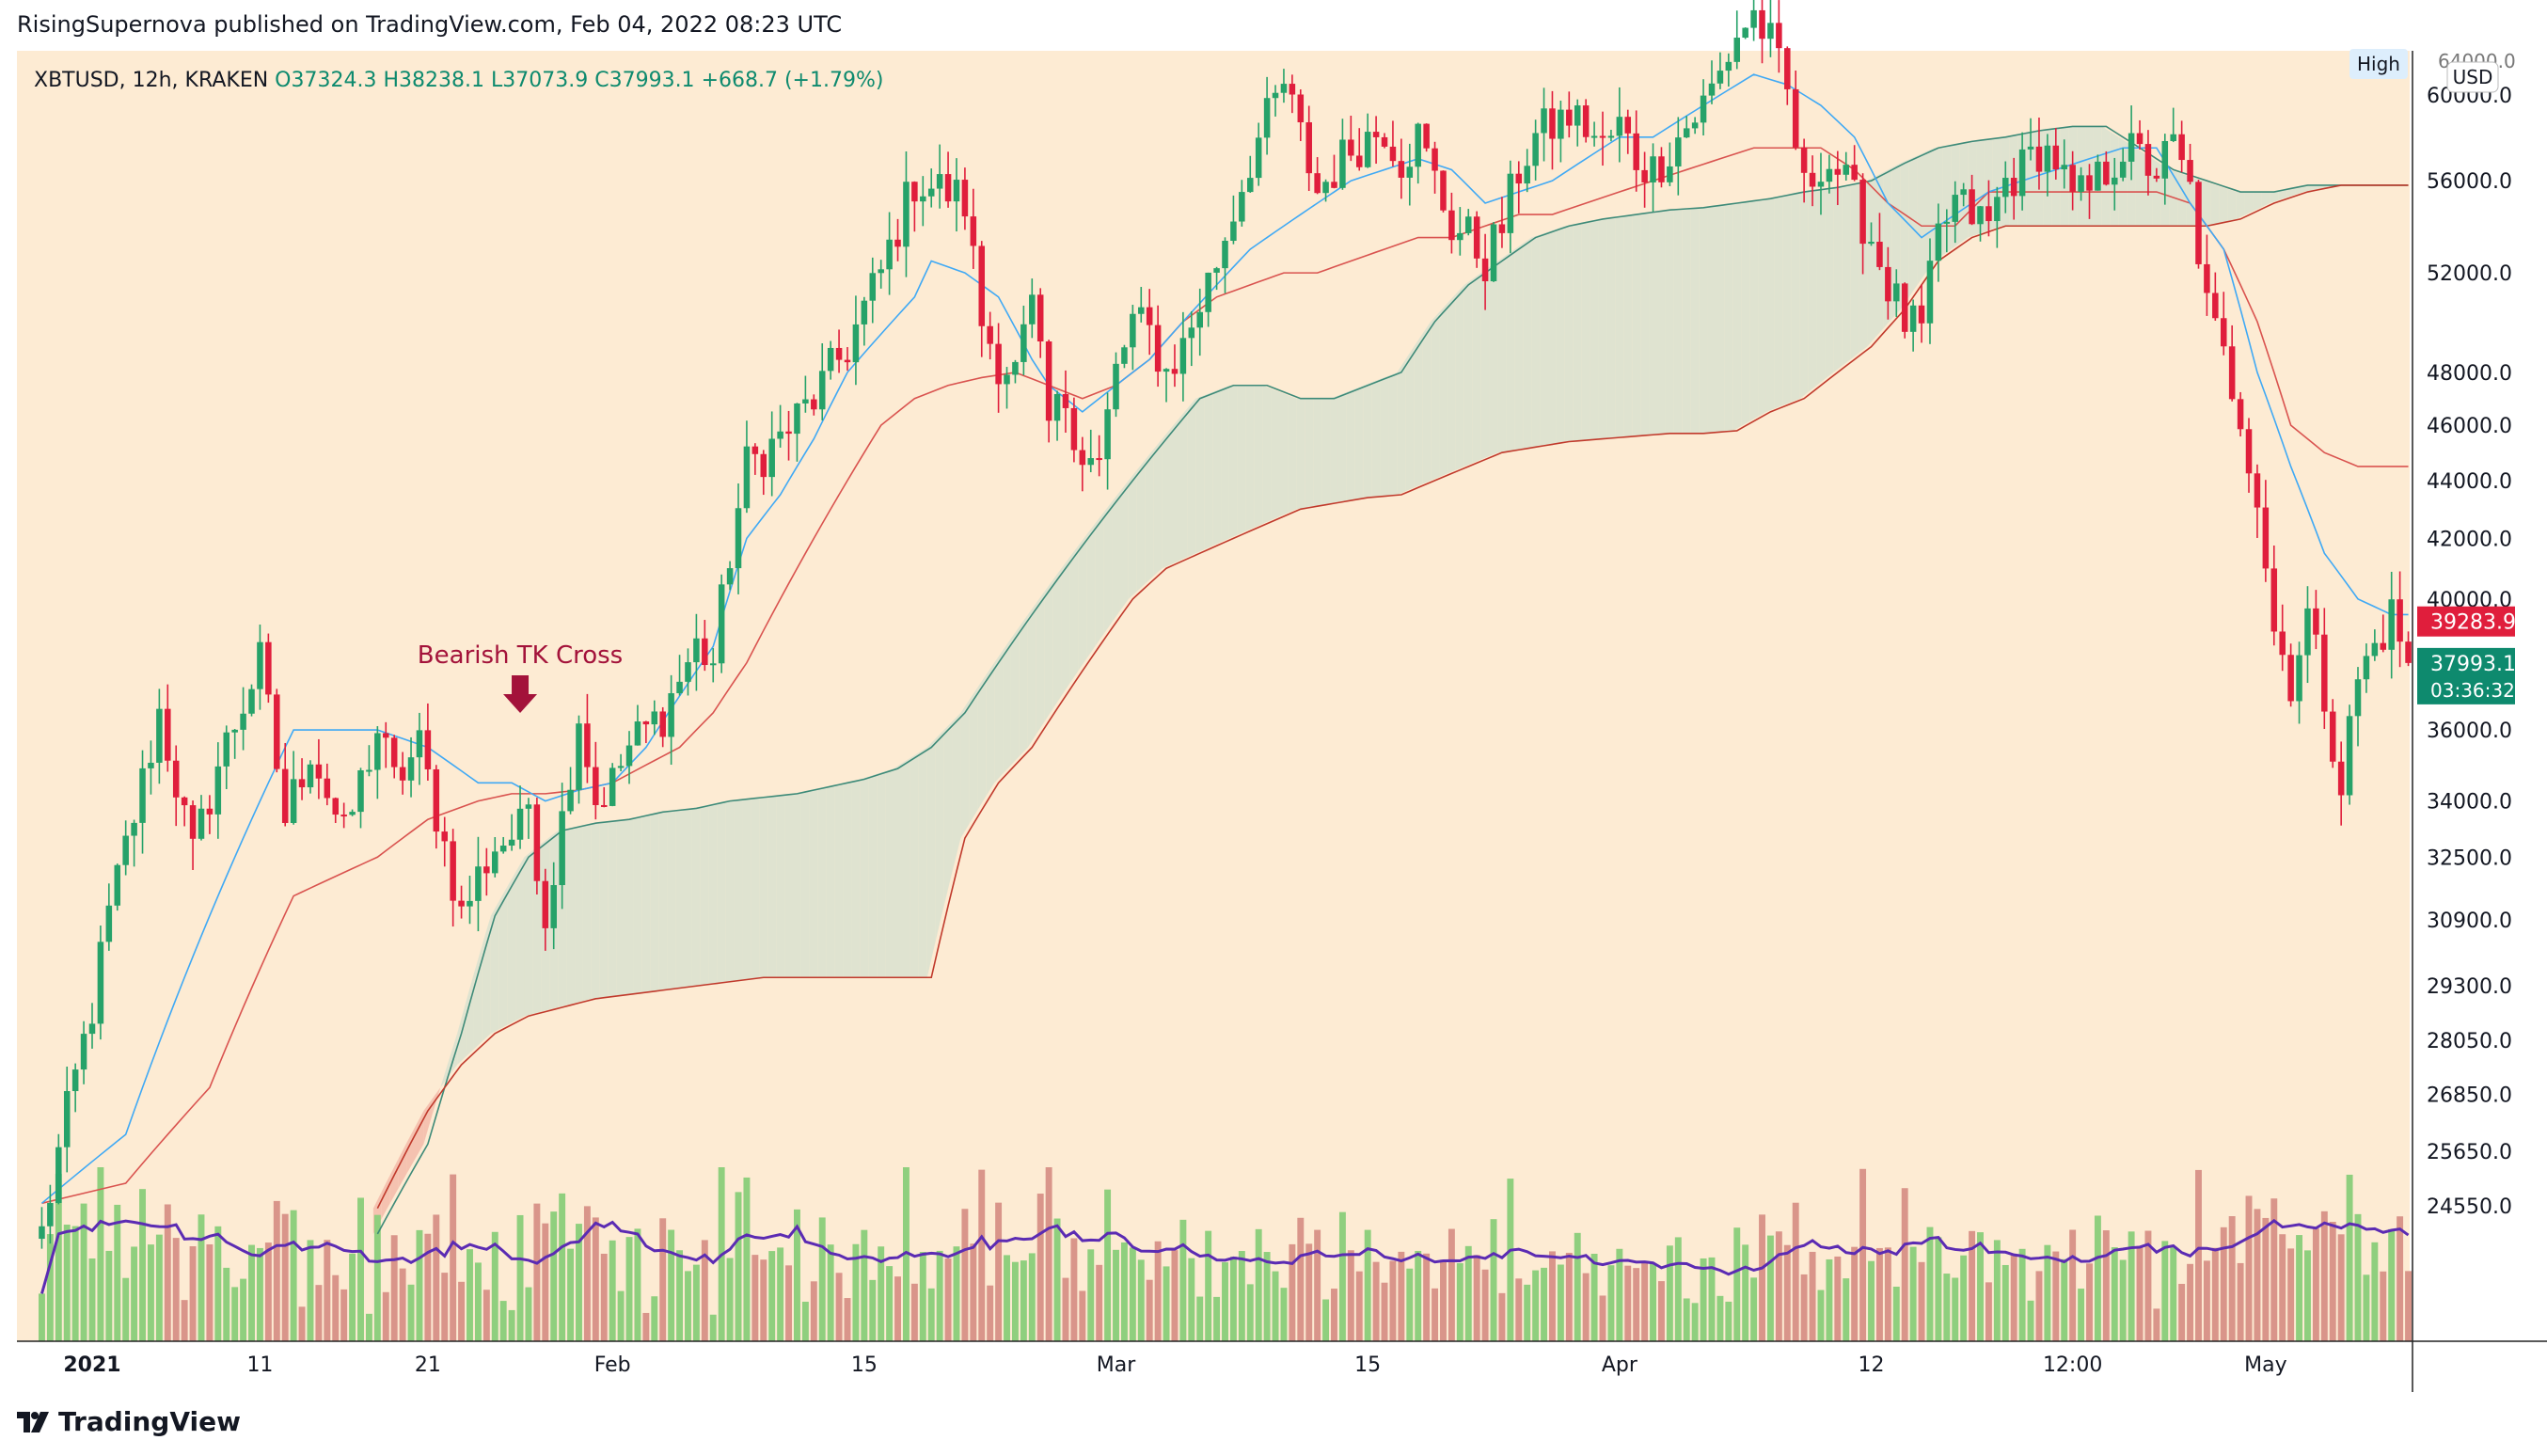 The width and height of the screenshot is (2547, 1456). Describe the element at coordinates (612, 1365) in the screenshot. I see `time-tick-label: Feb` at that location.